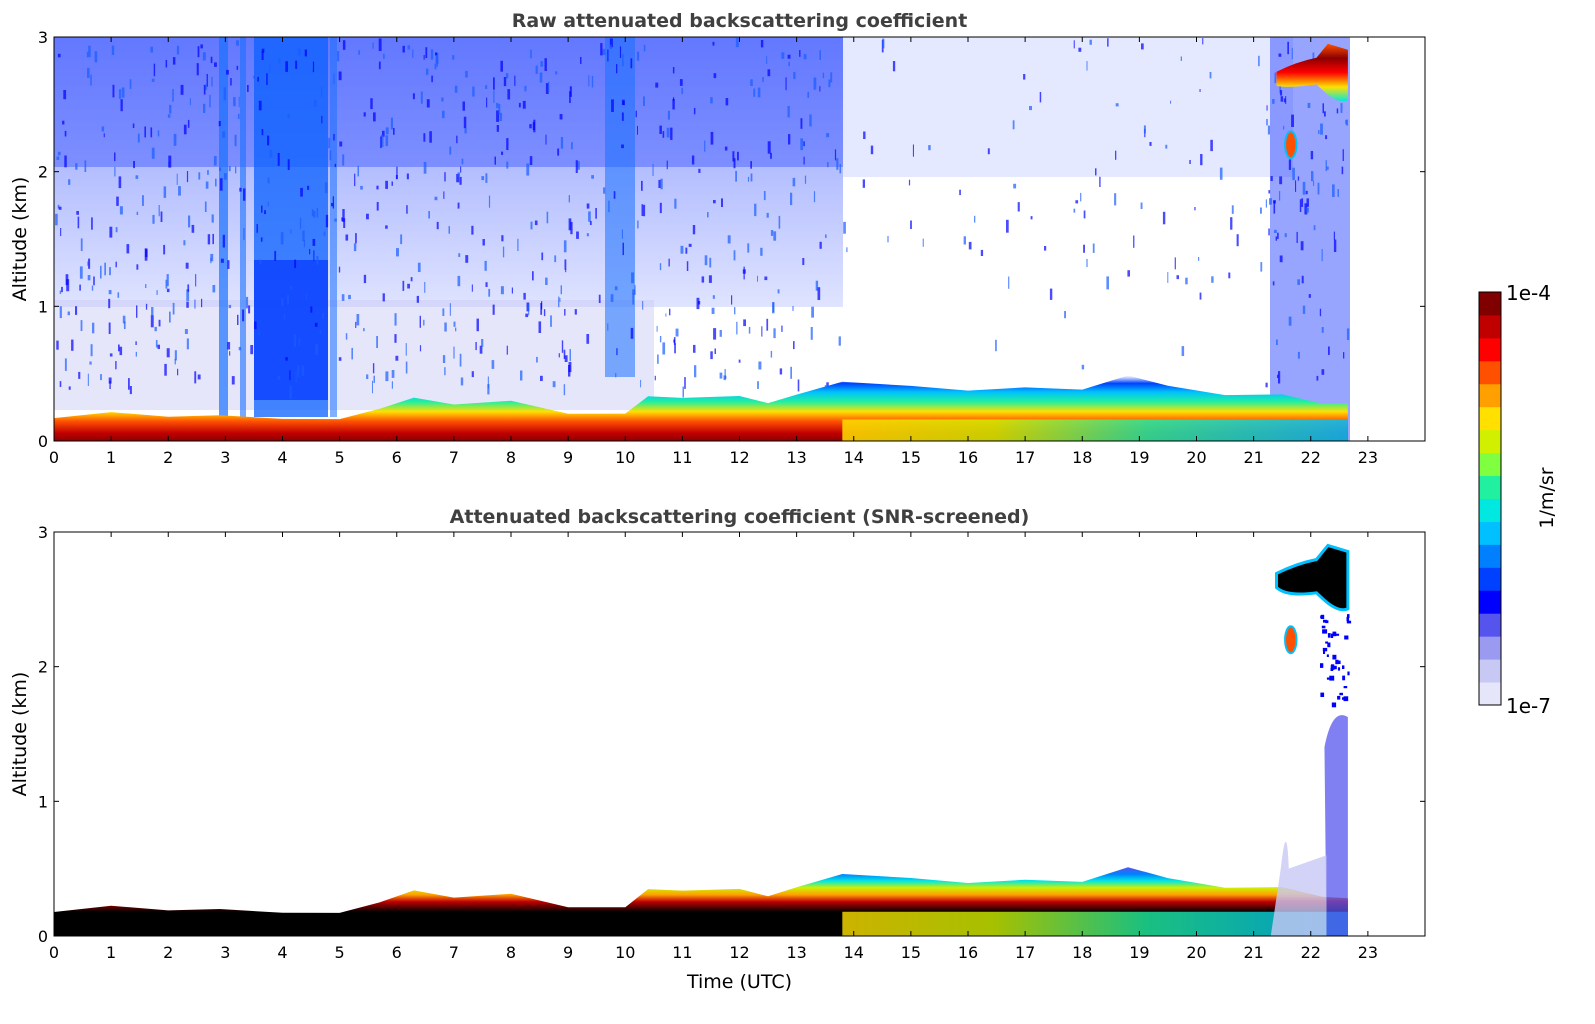 The height and width of the screenshot is (1024, 1595). What do you see at coordinates (1490, 499) in the screenshot?
I see `colorbar-cells` at bounding box center [1490, 499].